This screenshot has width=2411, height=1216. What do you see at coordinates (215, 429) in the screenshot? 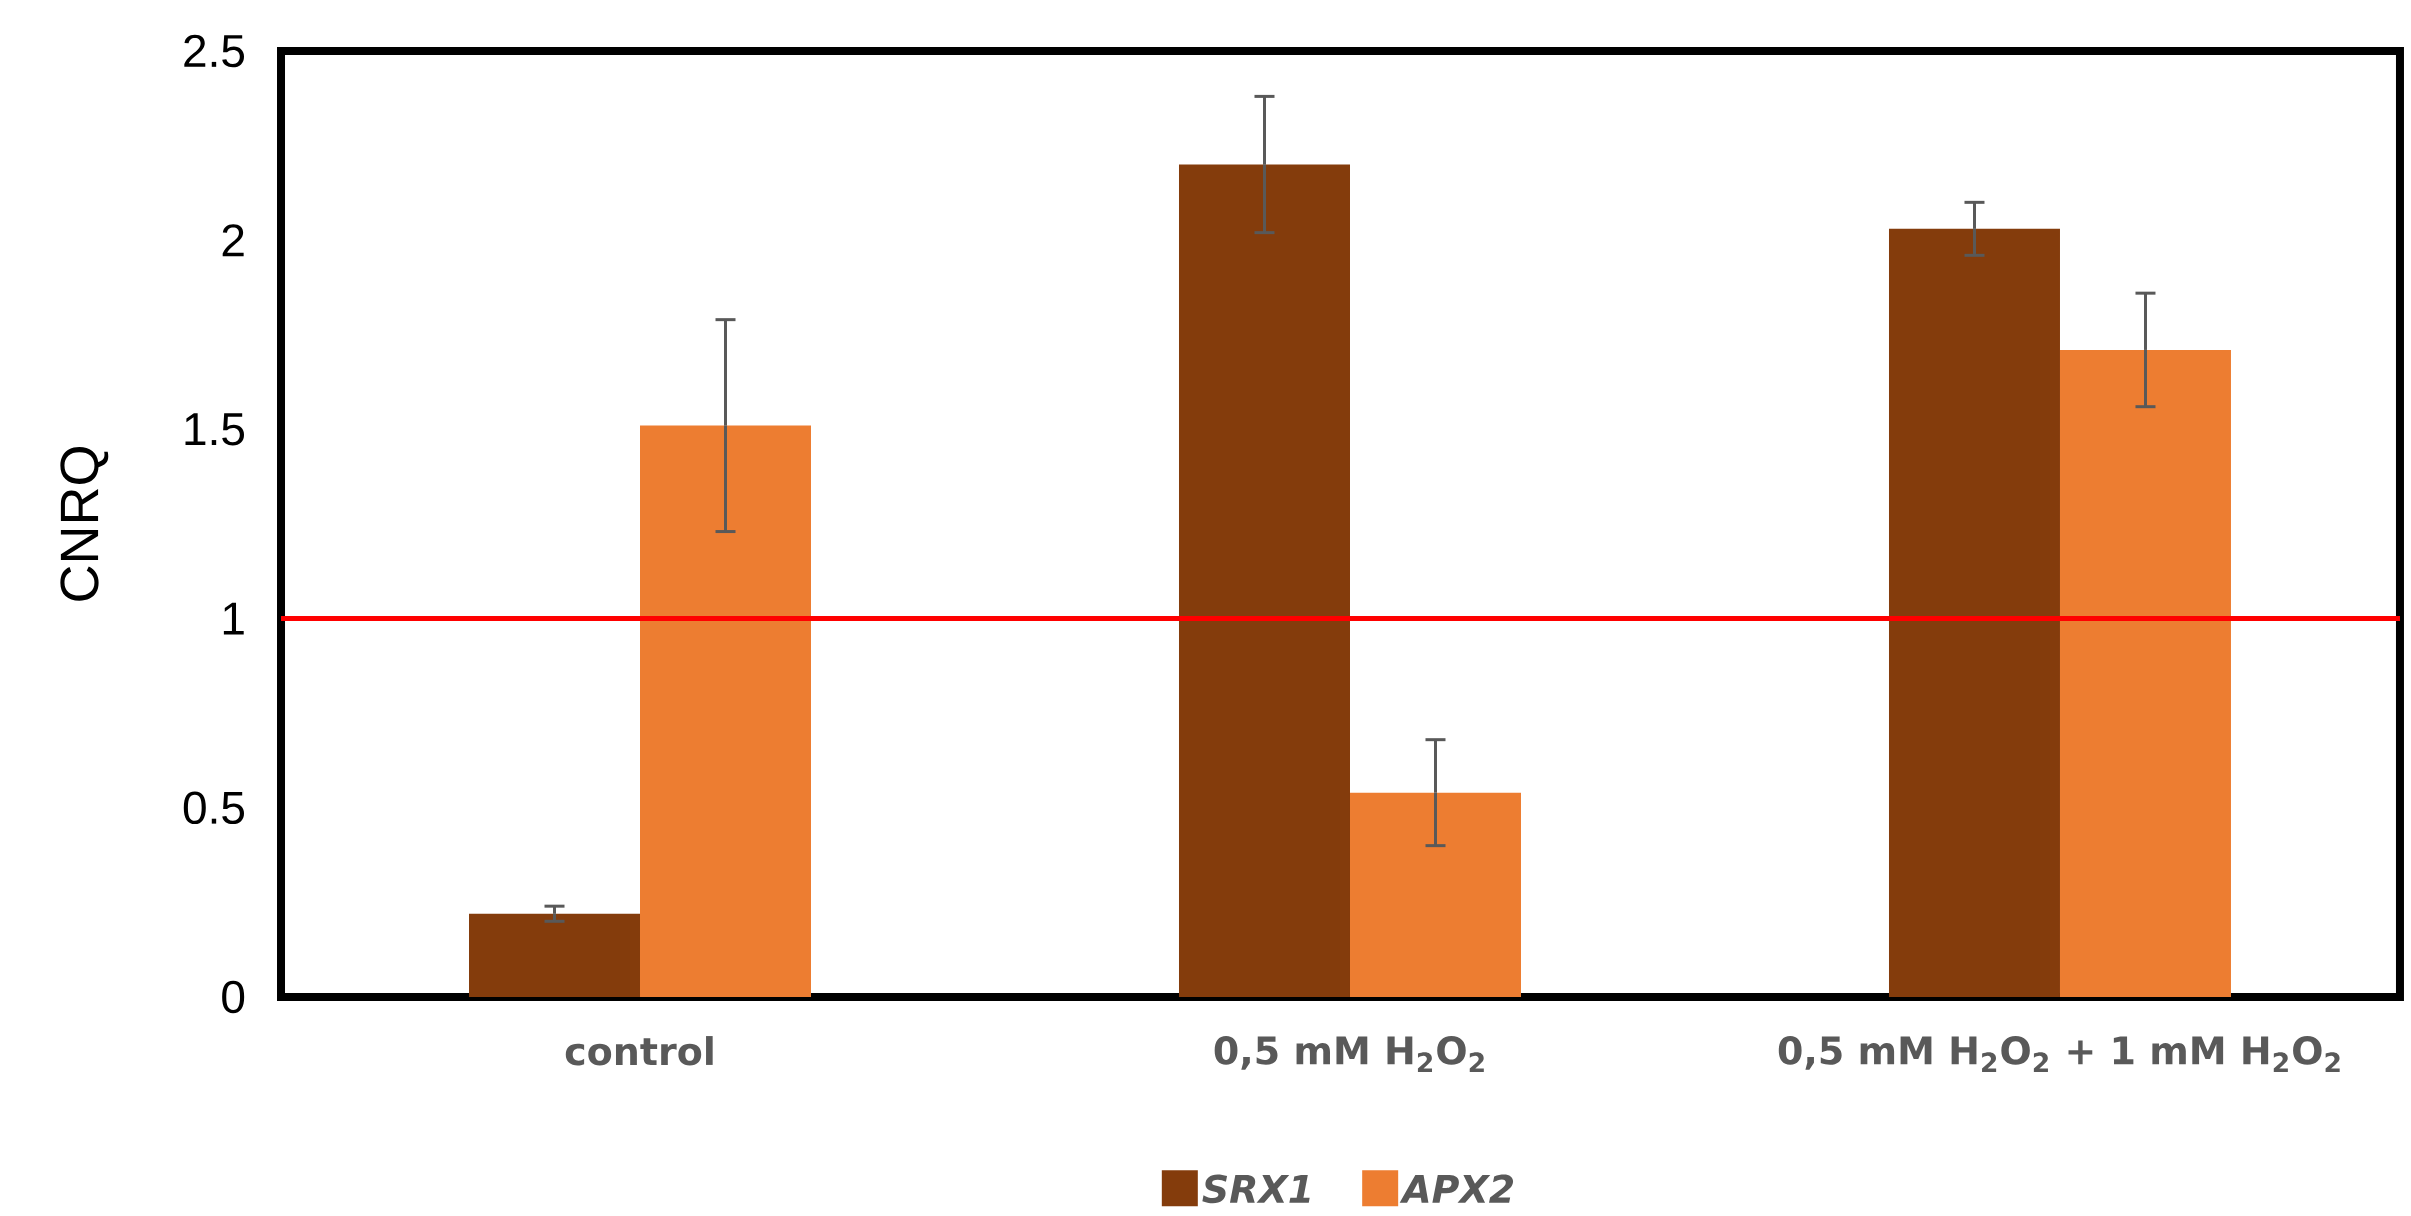
I see `y-tick-label: 1.5` at bounding box center [215, 429].